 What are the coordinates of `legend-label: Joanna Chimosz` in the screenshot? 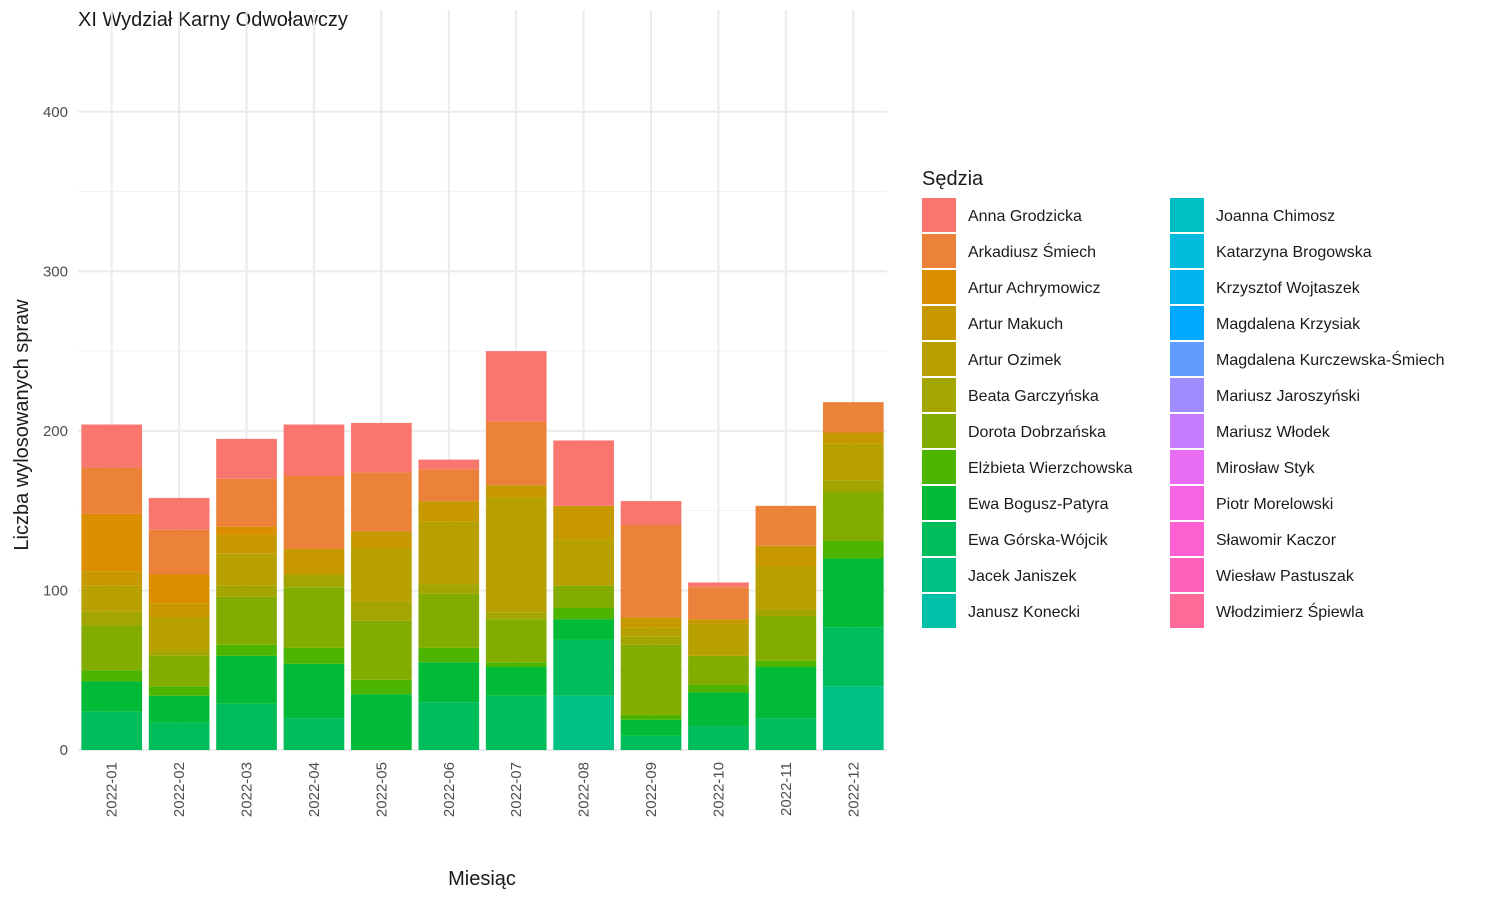 It's located at (1275, 216).